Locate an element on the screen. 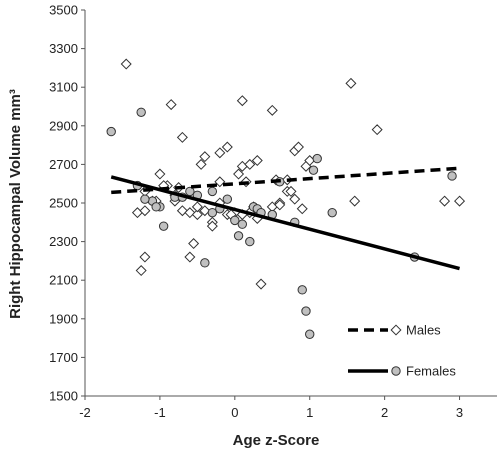 Image resolution: width=500 pixels, height=456 pixels. x-tick-label: 0 is located at coordinates (234, 412).